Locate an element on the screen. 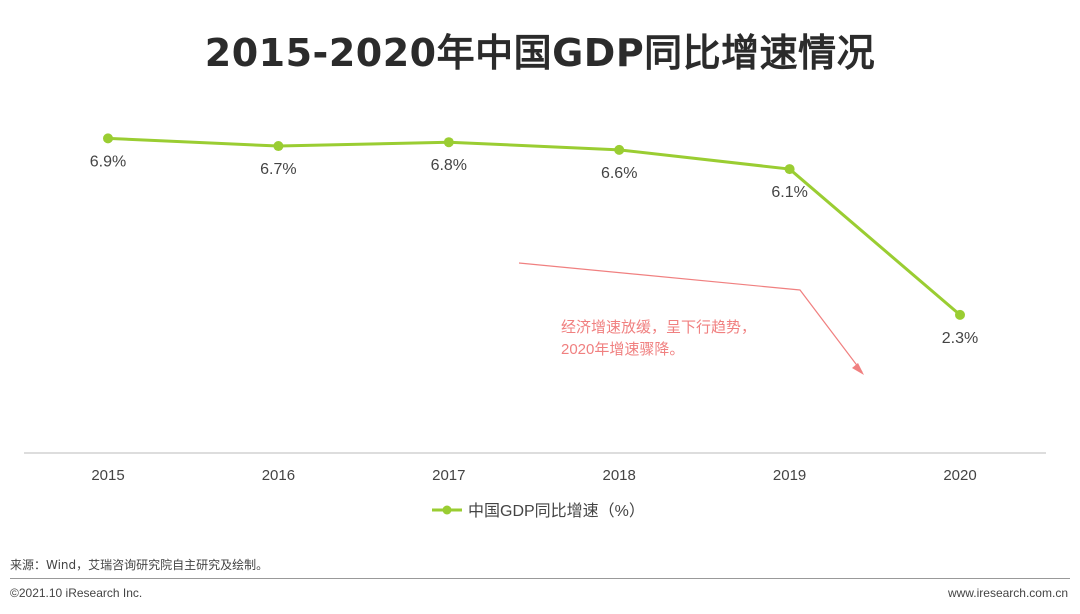  x-axis-tick-labels: 2015 2016 2017 2018 2019 2020 is located at coordinates (533, 475).